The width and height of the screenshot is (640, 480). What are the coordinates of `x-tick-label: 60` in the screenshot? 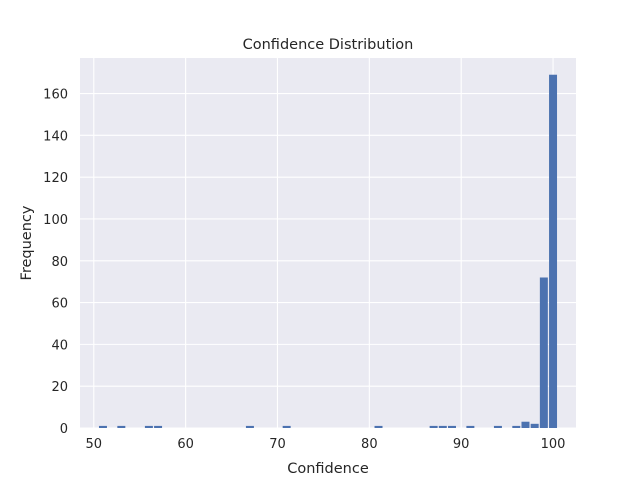 It's located at (185, 444).